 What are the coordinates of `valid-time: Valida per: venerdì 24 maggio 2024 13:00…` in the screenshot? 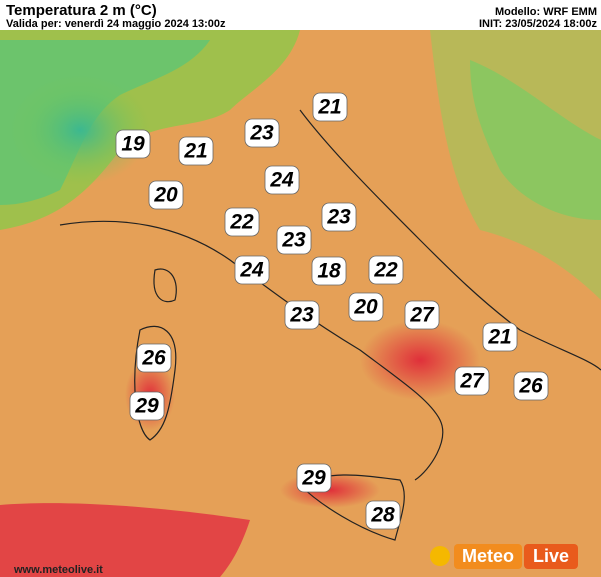 It's located at (116, 24).